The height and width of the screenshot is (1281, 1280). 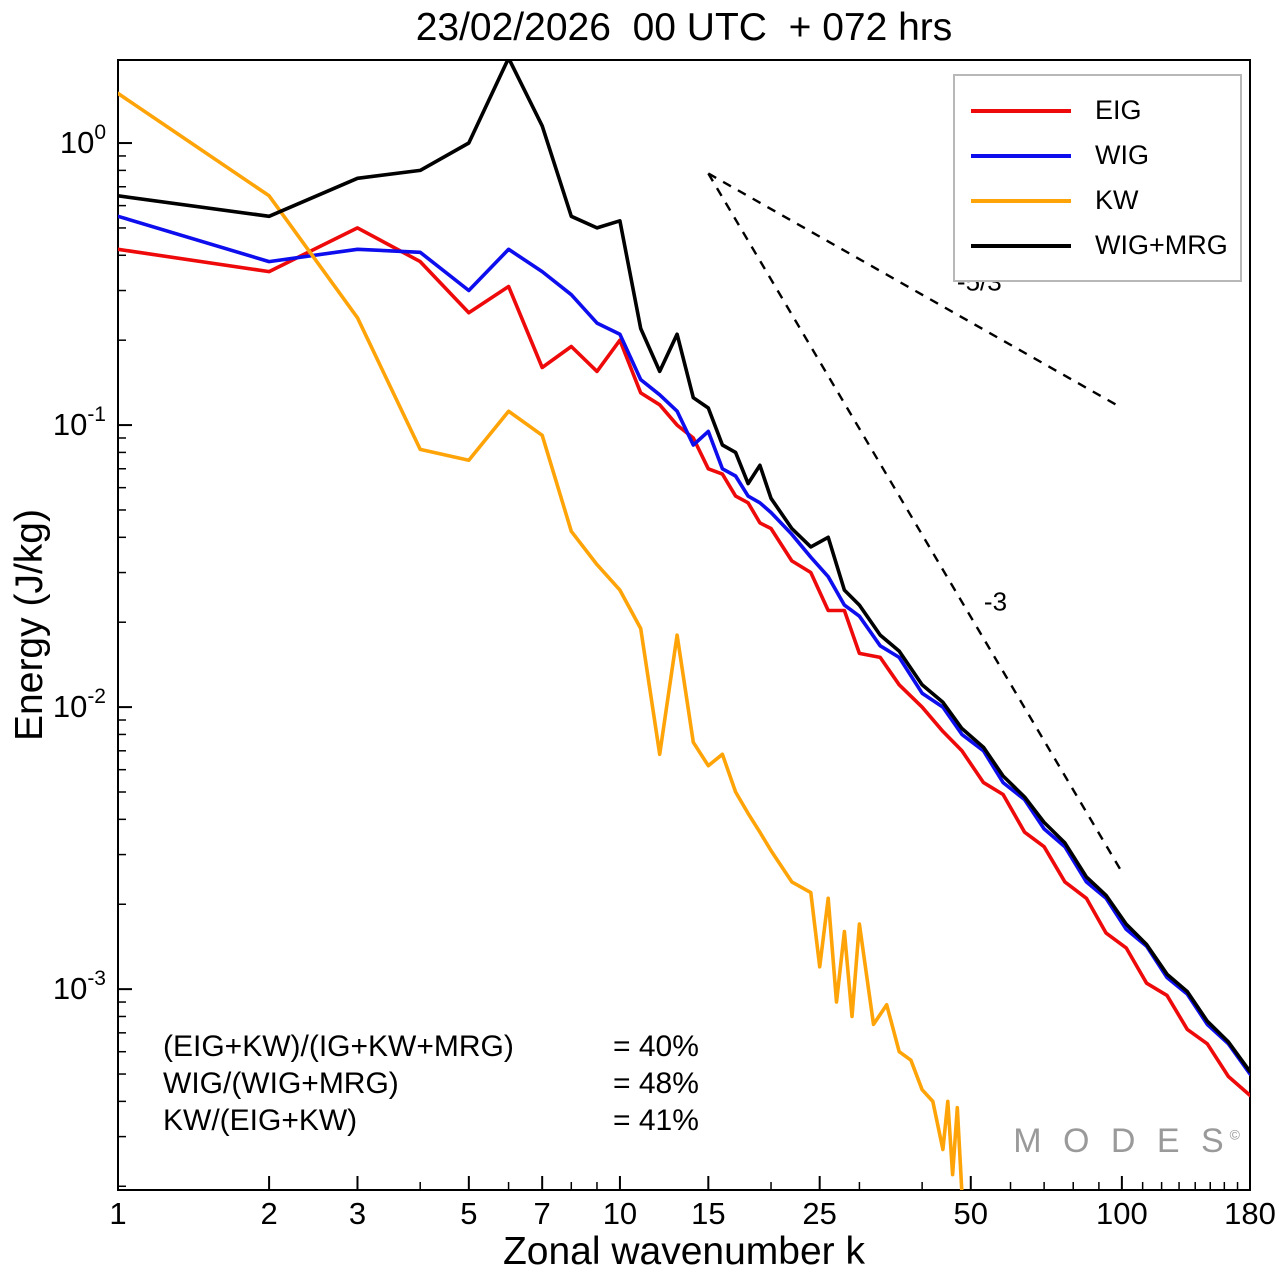 What do you see at coordinates (542, 1213) in the screenshot?
I see `x-tick-label: 7` at bounding box center [542, 1213].